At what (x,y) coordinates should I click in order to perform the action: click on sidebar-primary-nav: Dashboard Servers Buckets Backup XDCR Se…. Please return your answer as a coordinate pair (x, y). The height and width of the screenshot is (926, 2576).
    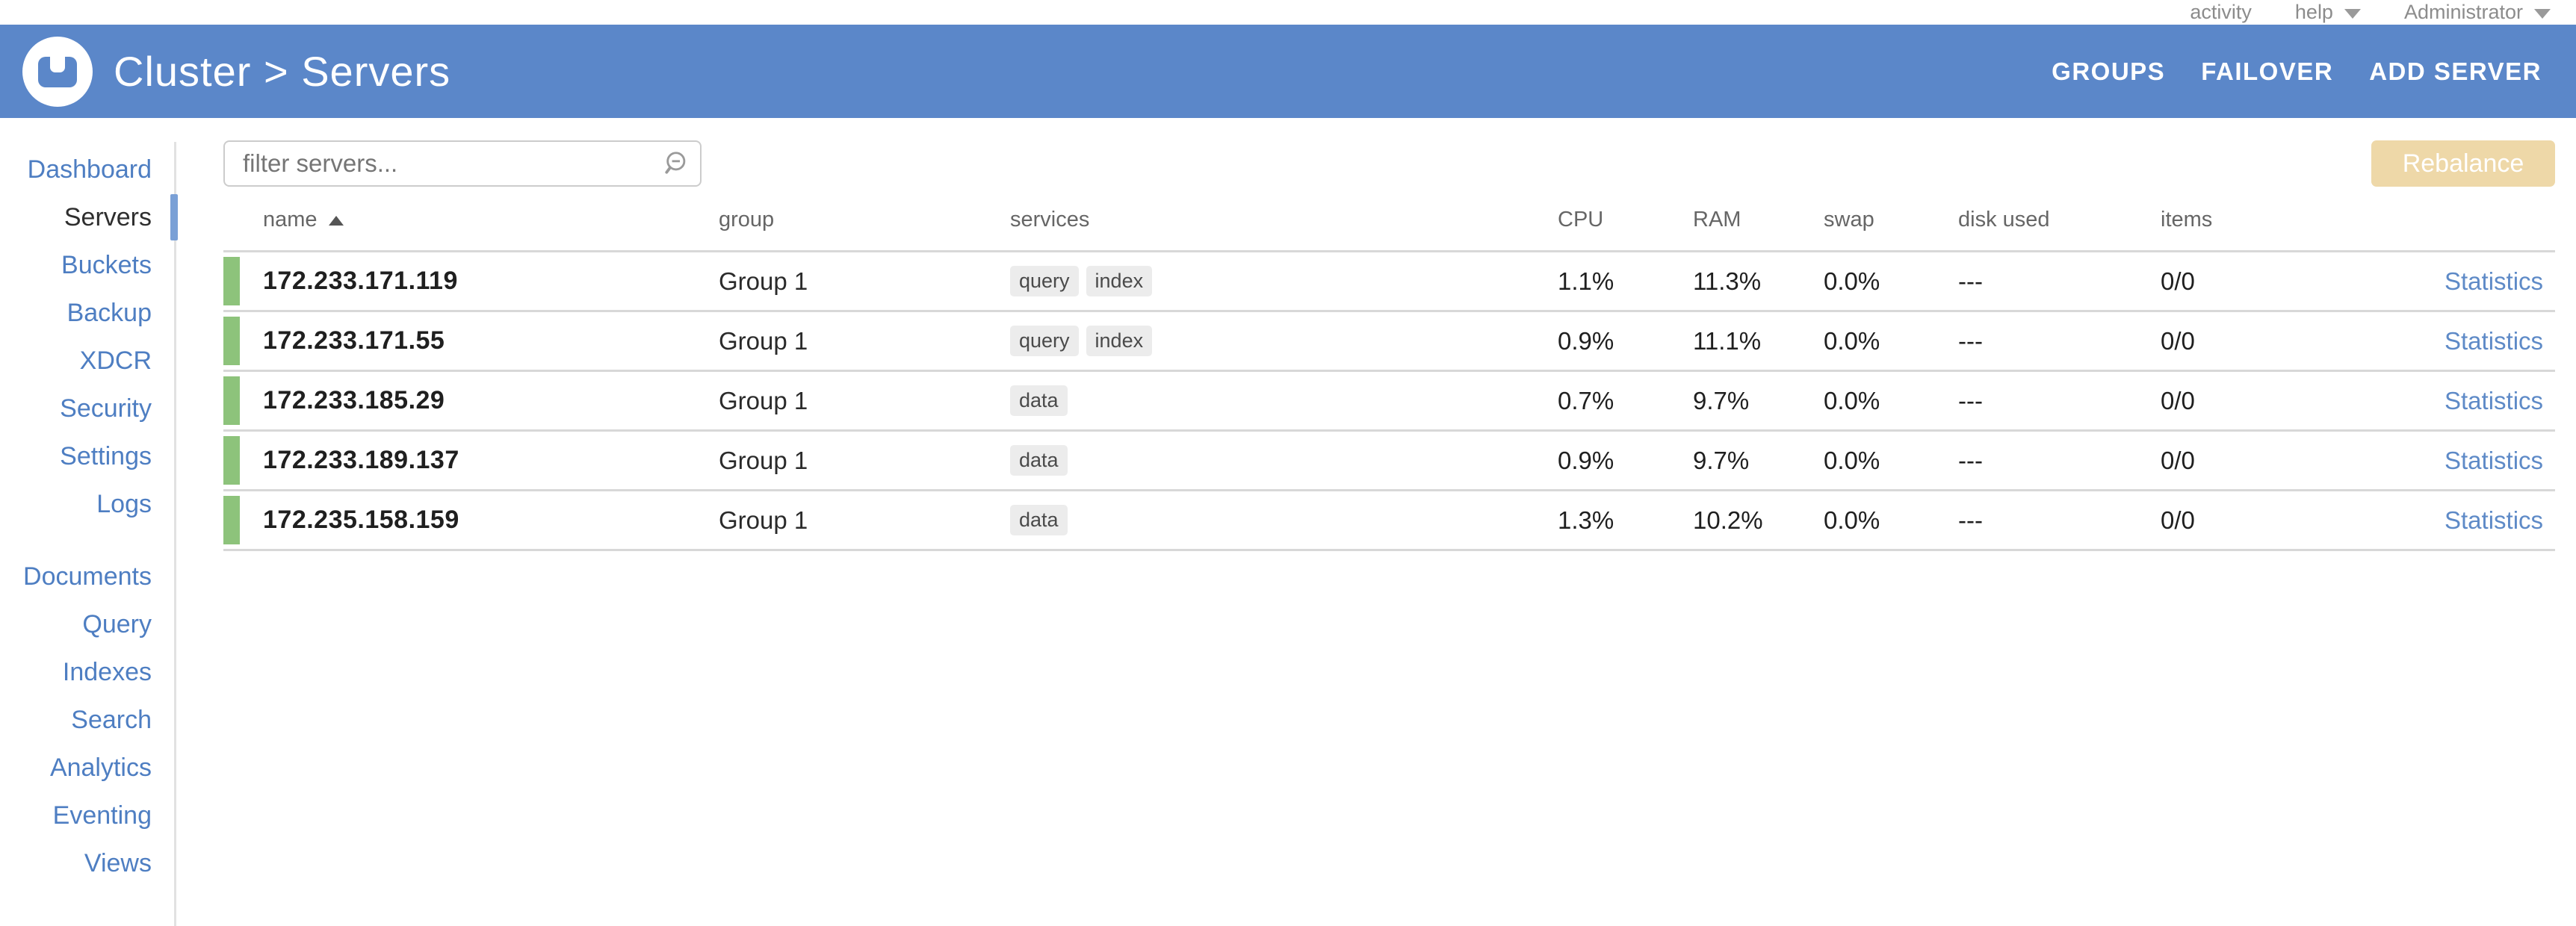
    Looking at the image, I should click on (89, 337).